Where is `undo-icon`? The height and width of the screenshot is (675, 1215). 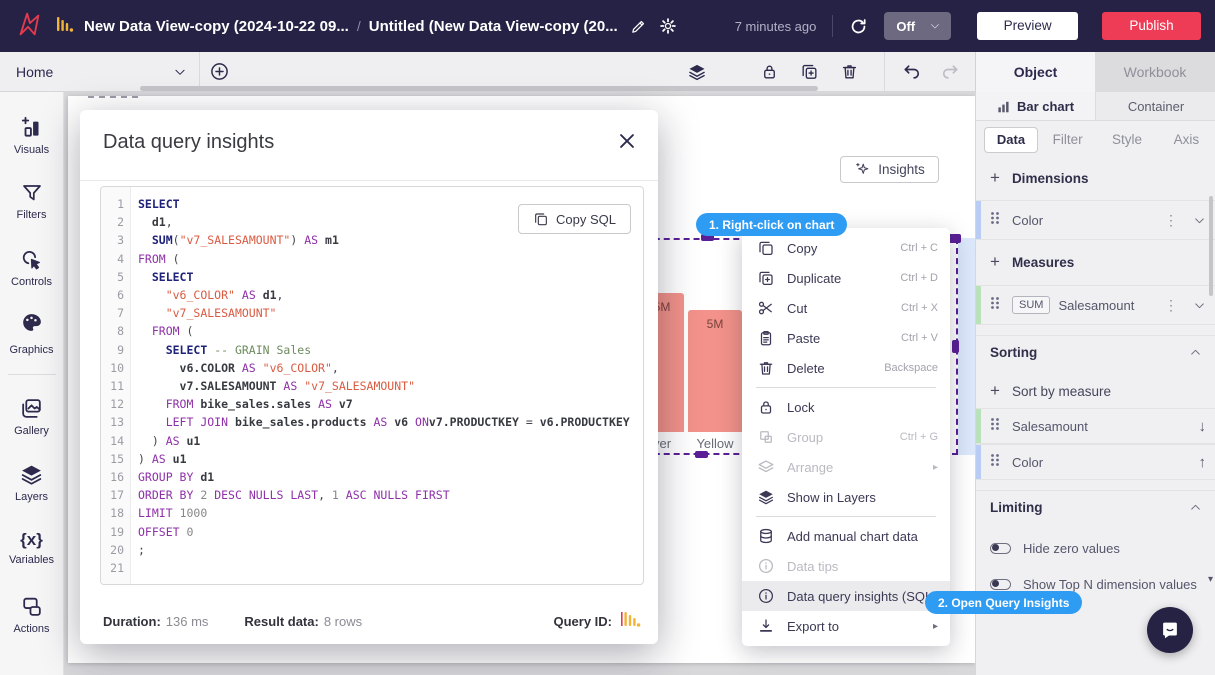
undo-icon is located at coordinates (912, 72).